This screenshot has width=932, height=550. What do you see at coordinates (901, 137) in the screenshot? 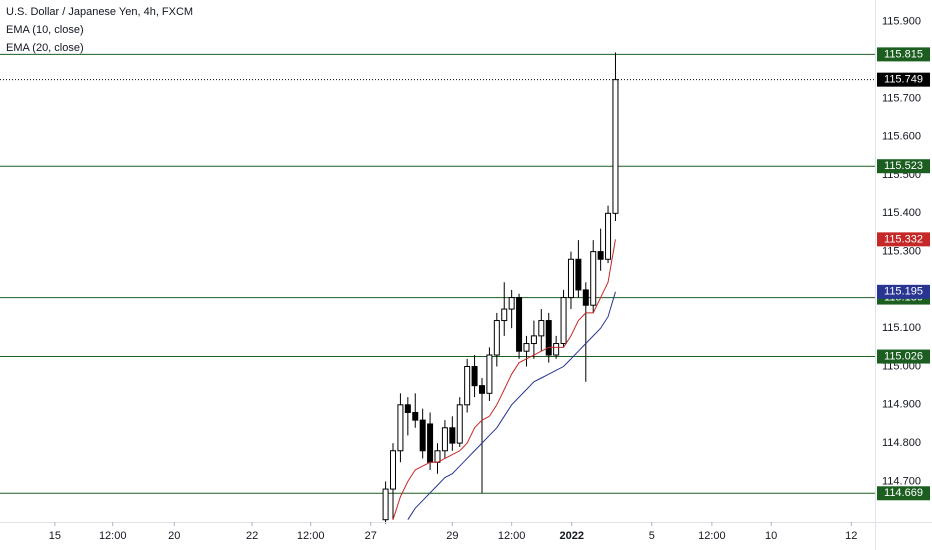
I see `y-tick-label: 115.600` at bounding box center [901, 137].